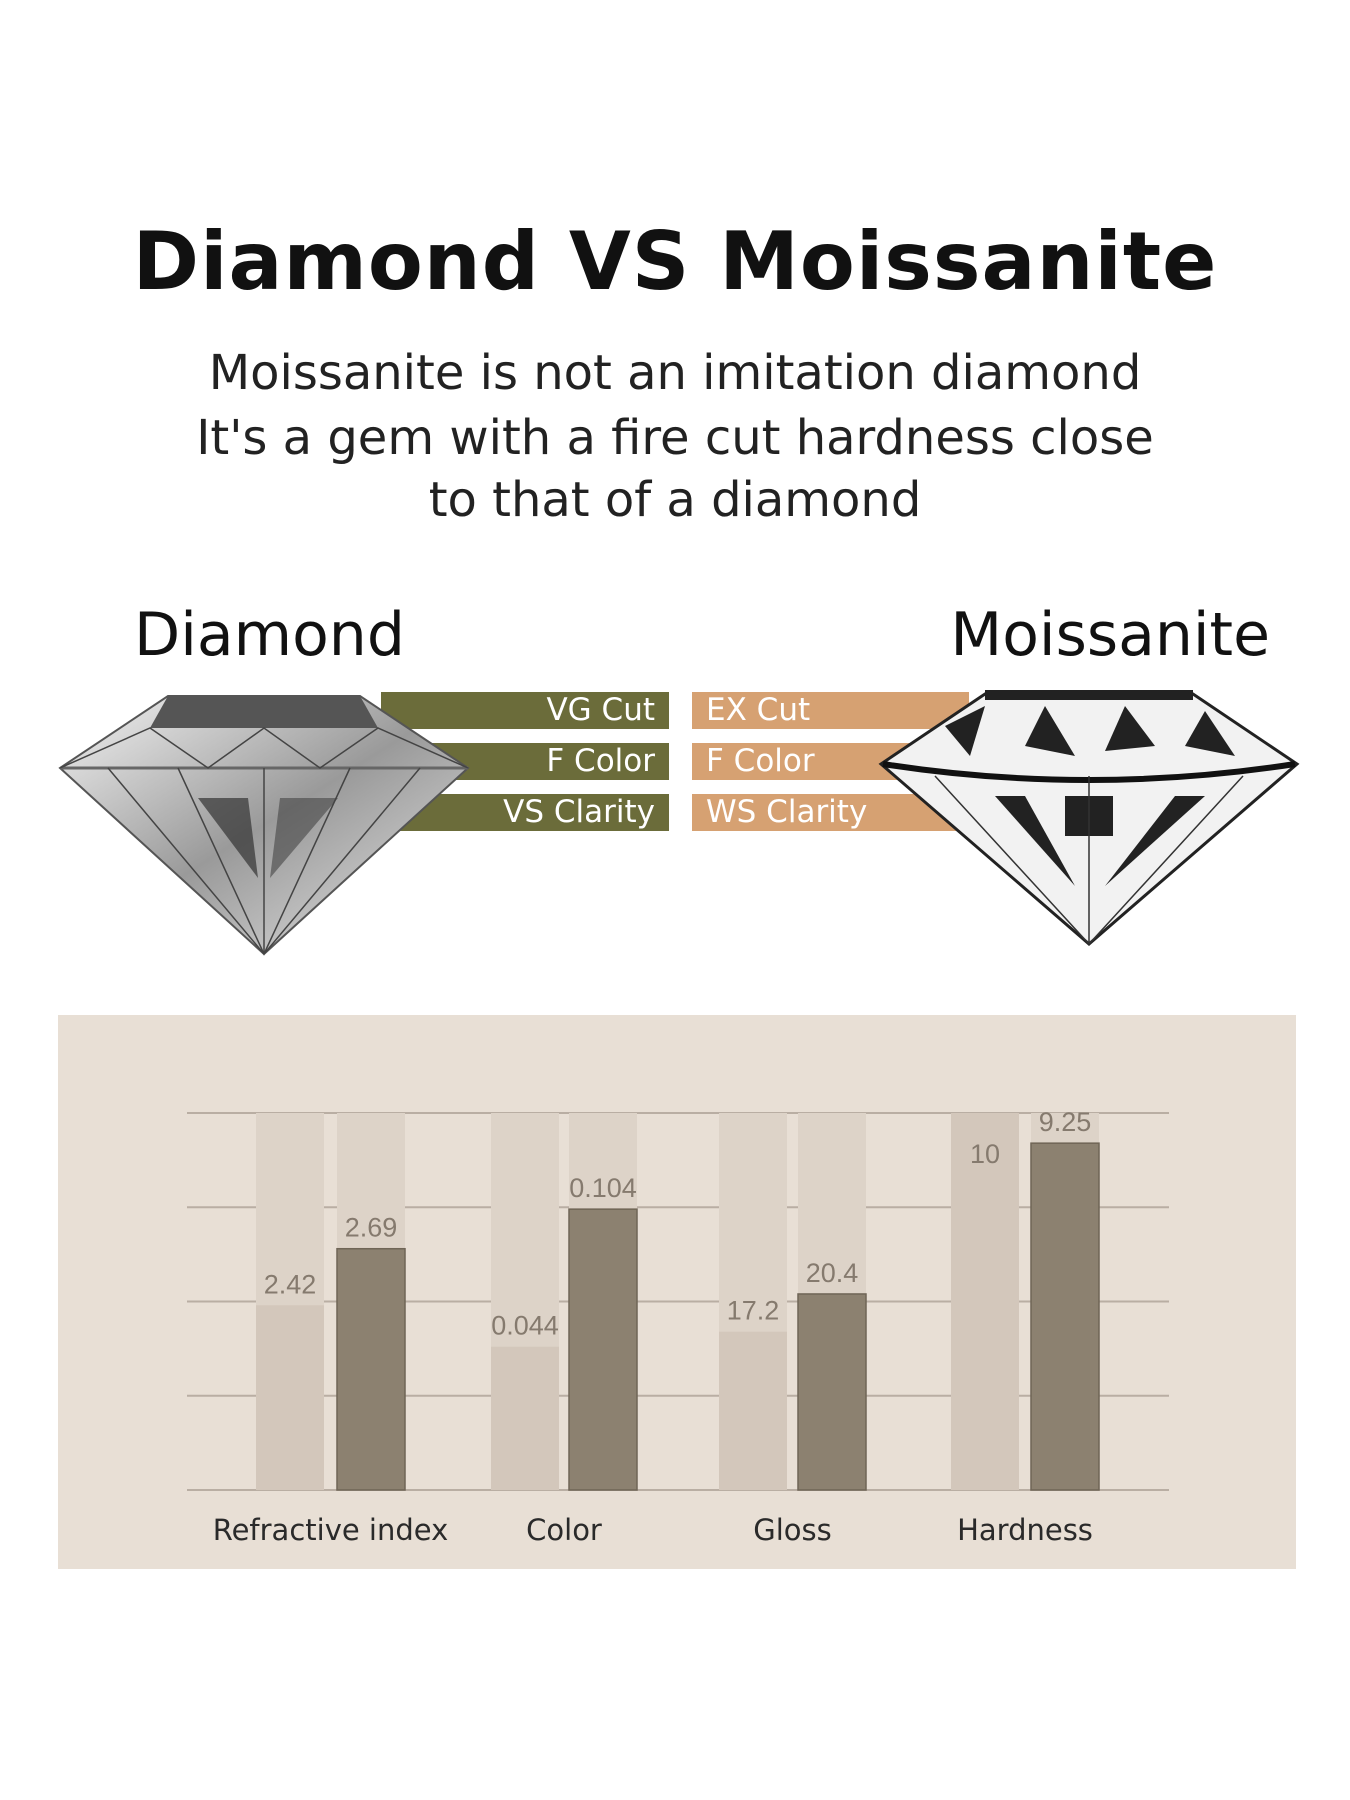 The height and width of the screenshot is (1800, 1350). I want to click on subtitle-line-3: to that of a diamond, so click(675, 500).